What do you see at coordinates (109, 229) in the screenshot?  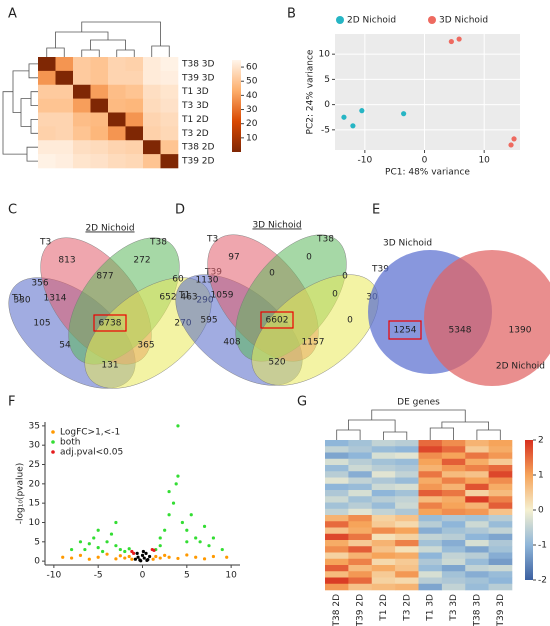 I see `venn-title: 2D Nichoid` at bounding box center [109, 229].